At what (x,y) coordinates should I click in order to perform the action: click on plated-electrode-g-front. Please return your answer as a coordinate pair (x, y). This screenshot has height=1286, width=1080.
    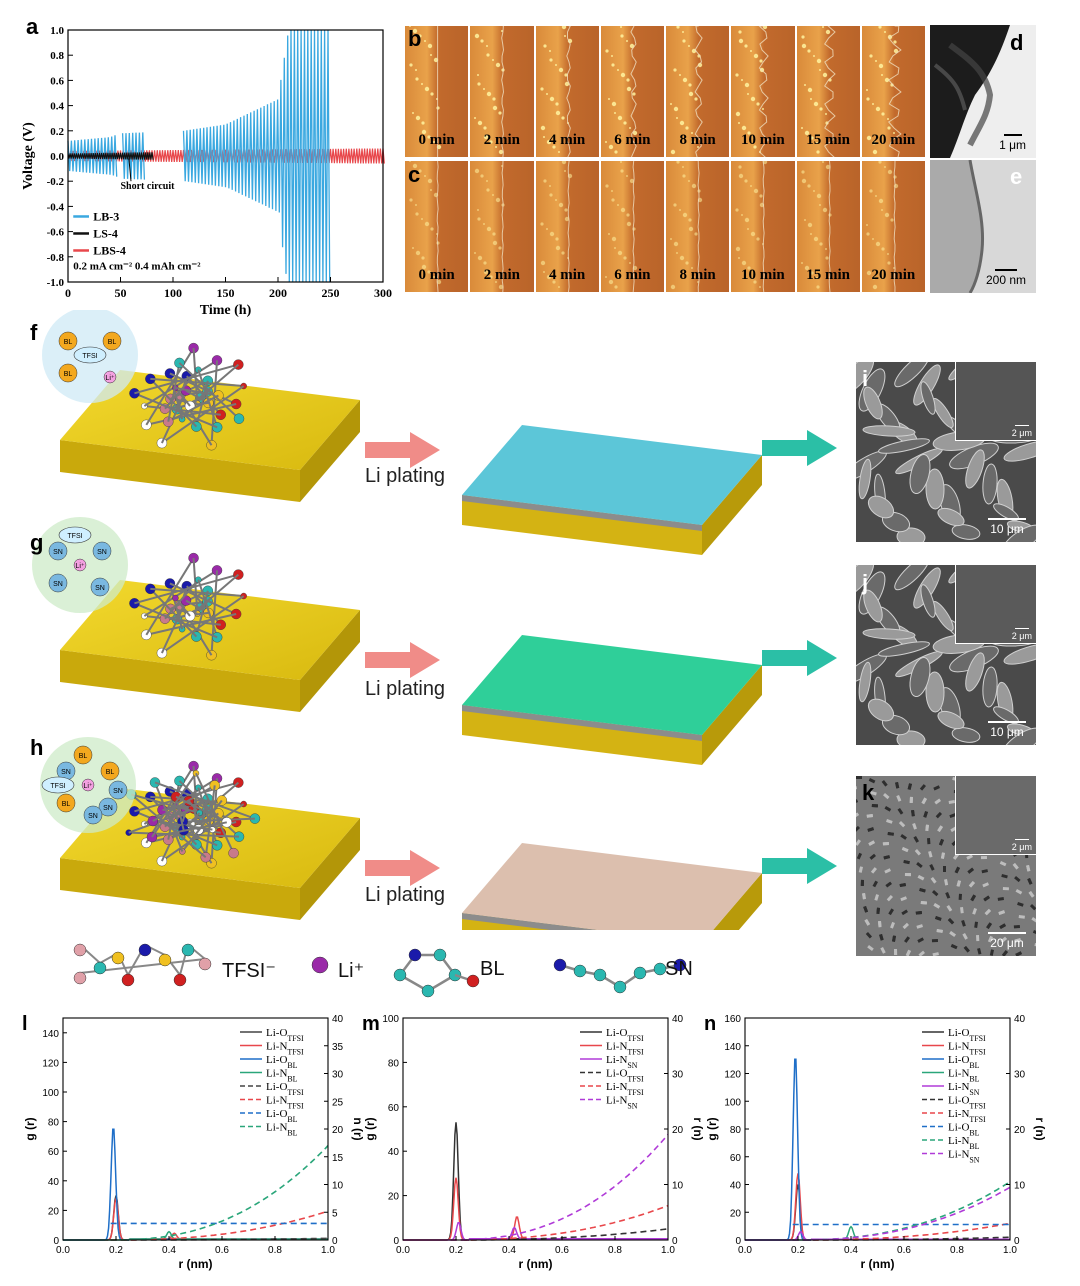
    Looking at the image, I should click on (582, 735).